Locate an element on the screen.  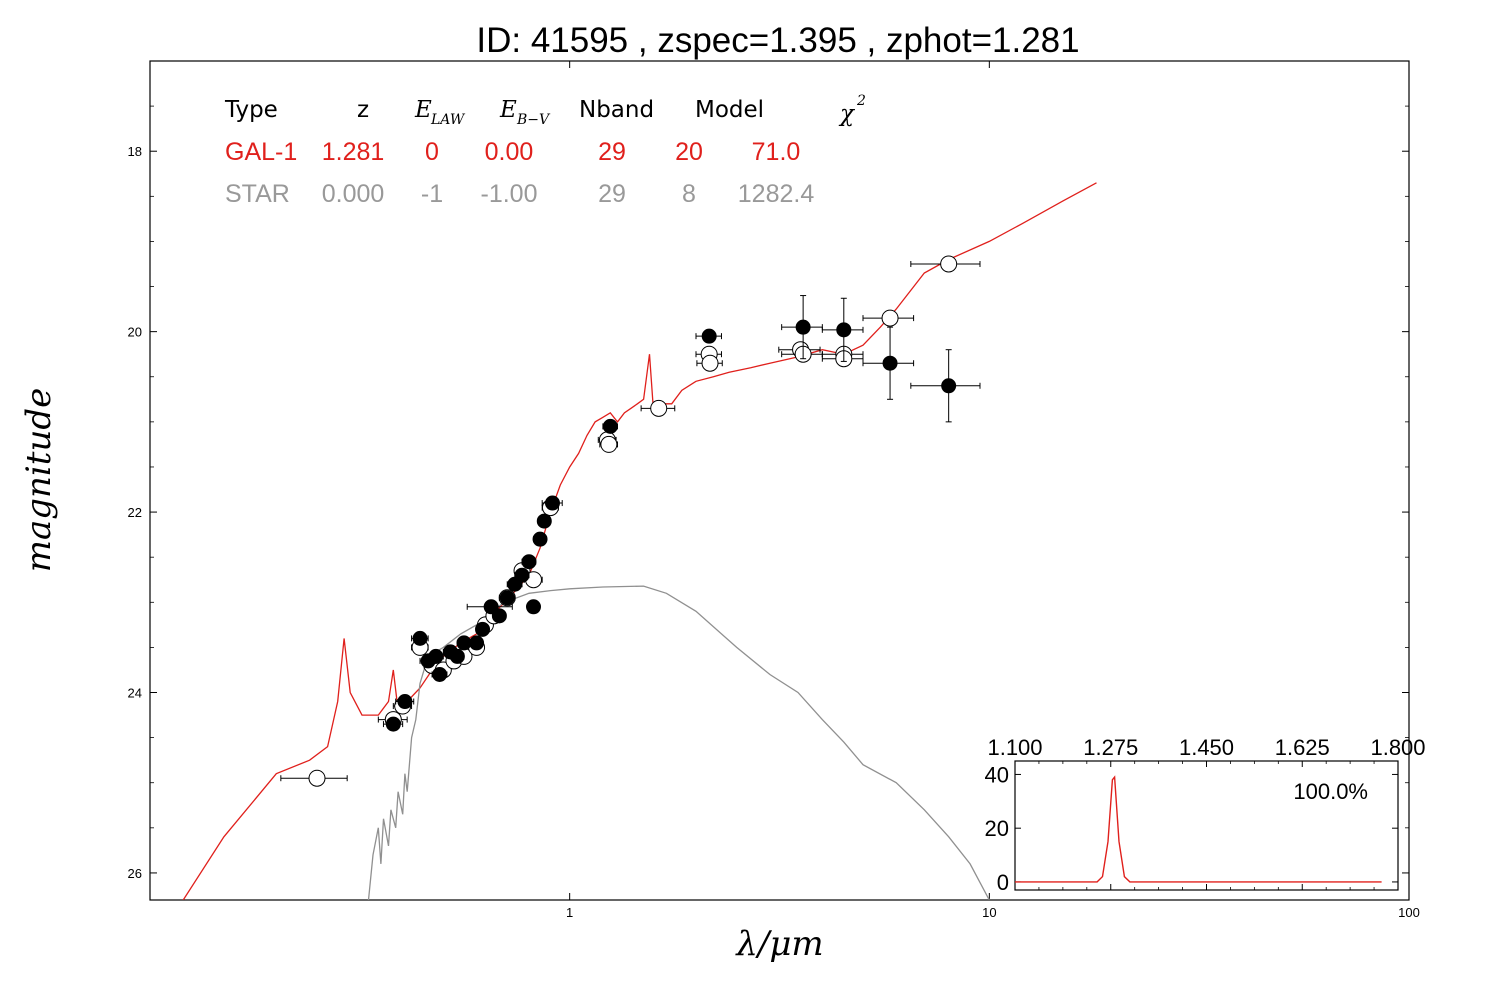
x-tick-label: 1 is located at coordinates (569, 912).